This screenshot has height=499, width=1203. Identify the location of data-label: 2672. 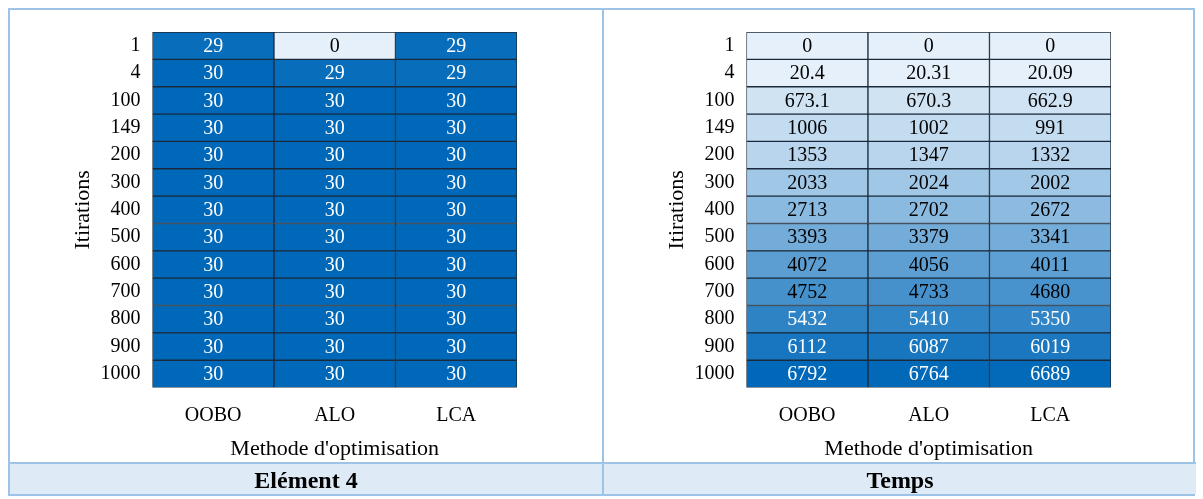
(1050, 209).